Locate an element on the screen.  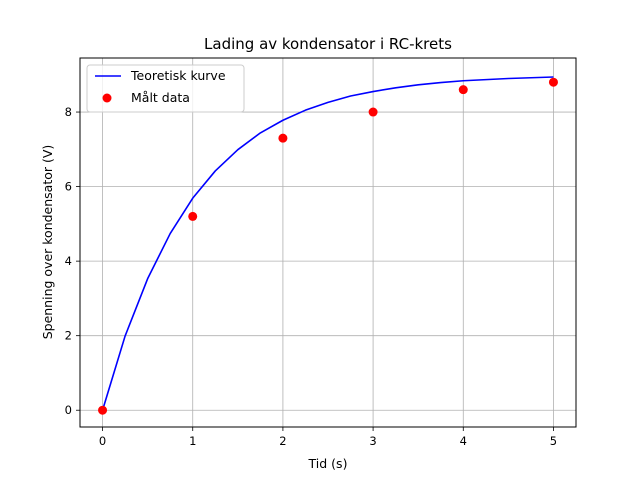
y-tick-label: 8 is located at coordinates (68, 112).